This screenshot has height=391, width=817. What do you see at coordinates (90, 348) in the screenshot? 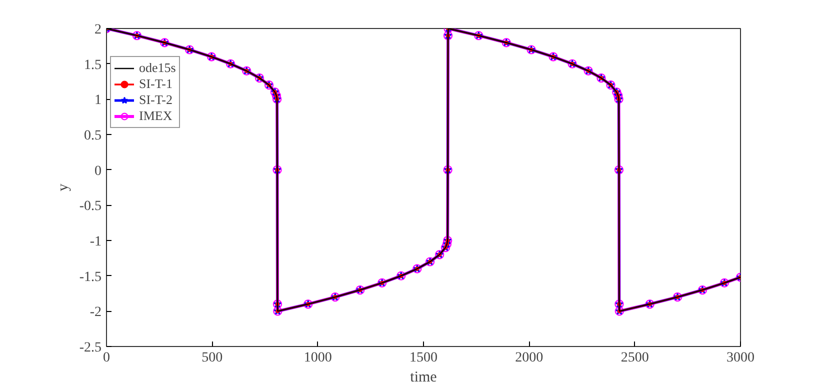
I see `y-tick-label: -2.5` at bounding box center [90, 348].